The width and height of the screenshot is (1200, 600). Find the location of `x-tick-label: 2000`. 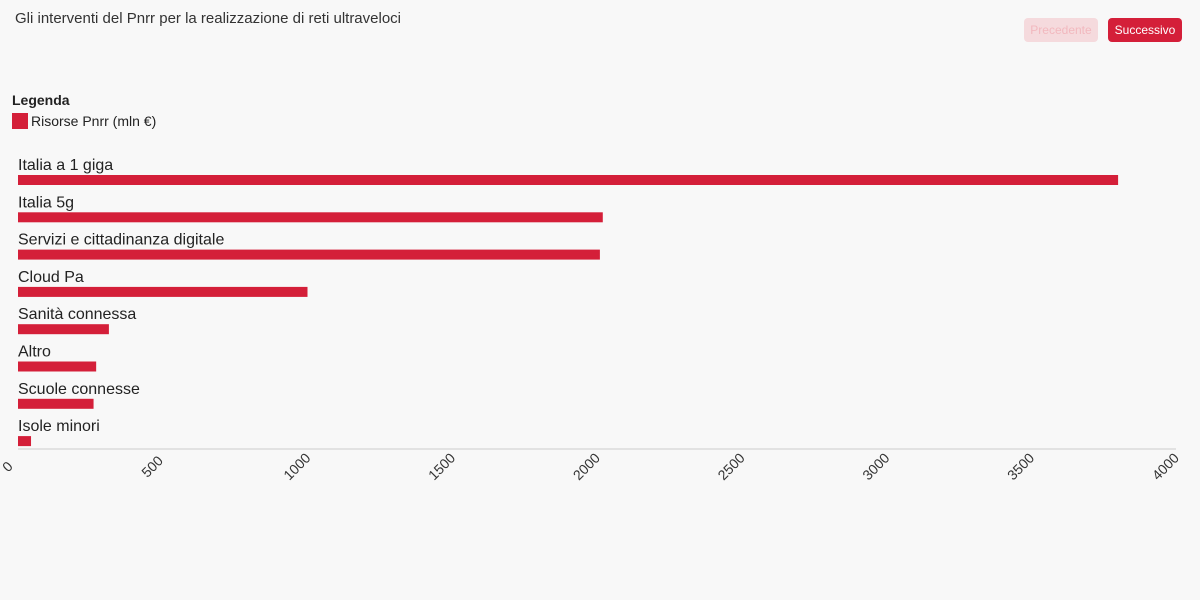

x-tick-label: 2000 is located at coordinates (586, 466).